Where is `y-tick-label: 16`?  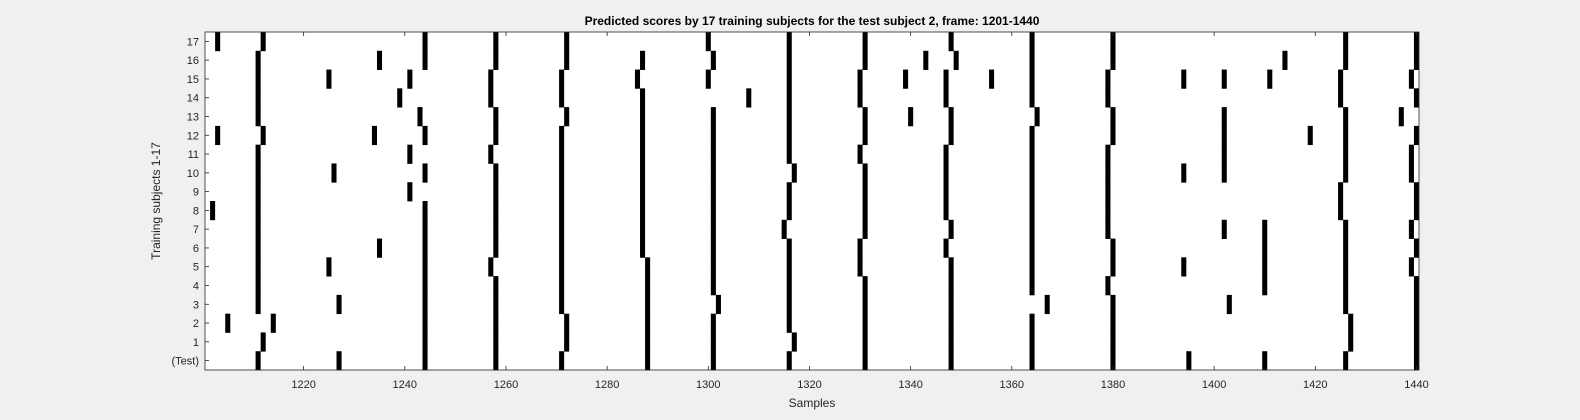 y-tick-label: 16 is located at coordinates (193, 61).